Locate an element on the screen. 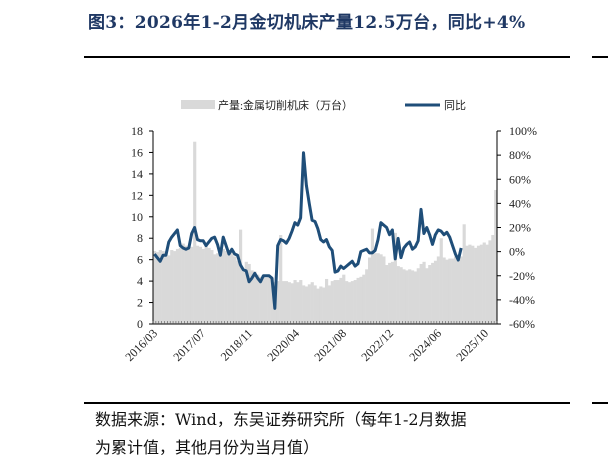 The width and height of the screenshot is (608, 473). svg-text: 2020/04 is located at coordinates (283, 345).